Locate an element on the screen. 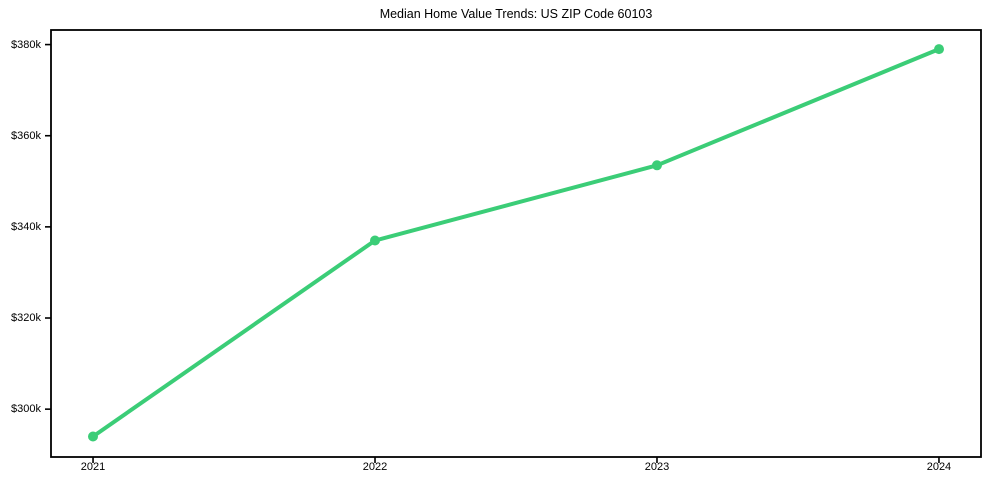 The image size is (990, 490). data-point-2024 is located at coordinates (939, 49).